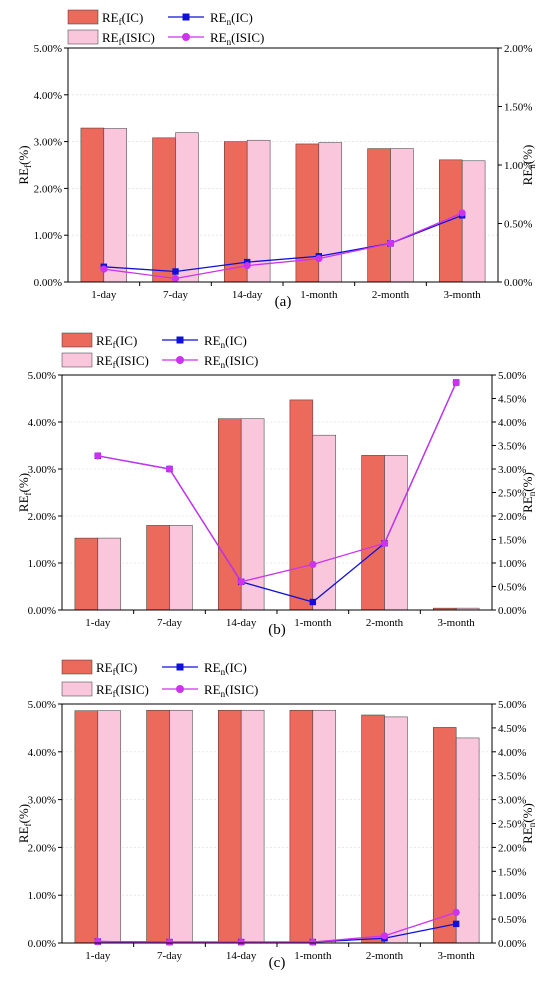 This screenshot has width=550, height=983. What do you see at coordinates (23, 483) in the screenshot?
I see `y-left-axis-title-suffix: (%)` at bounding box center [23, 483].